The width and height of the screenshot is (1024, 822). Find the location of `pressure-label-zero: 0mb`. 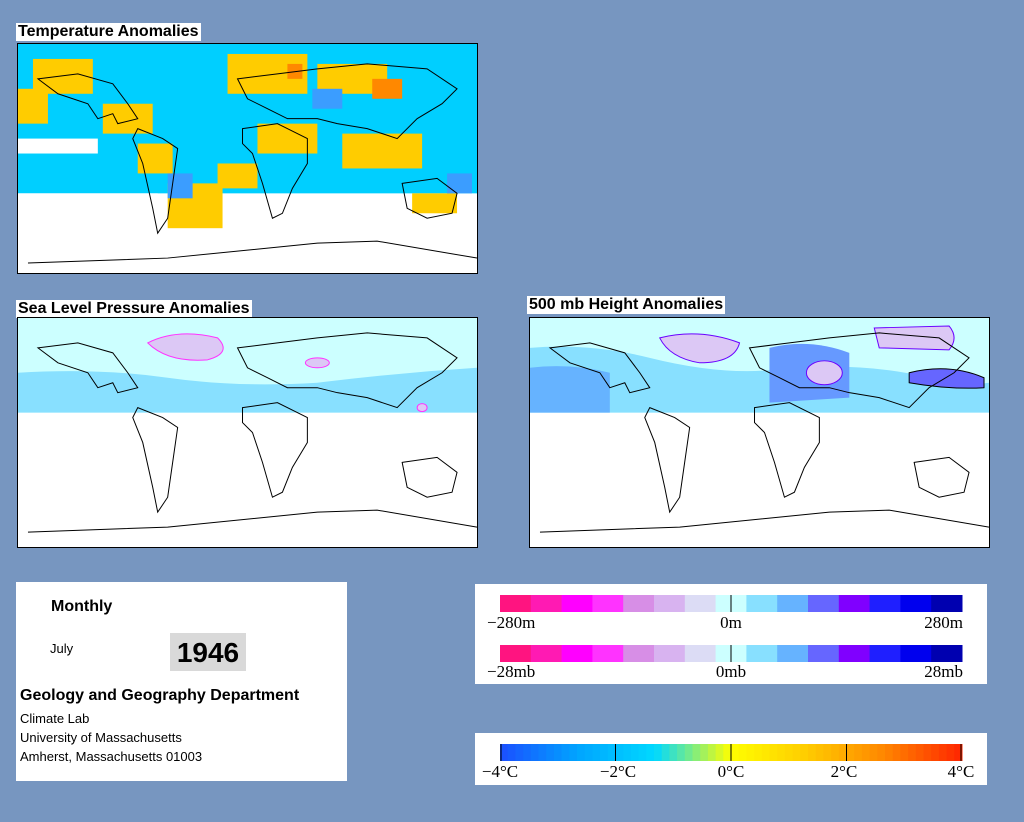

pressure-label-zero: 0mb is located at coordinates (731, 671).